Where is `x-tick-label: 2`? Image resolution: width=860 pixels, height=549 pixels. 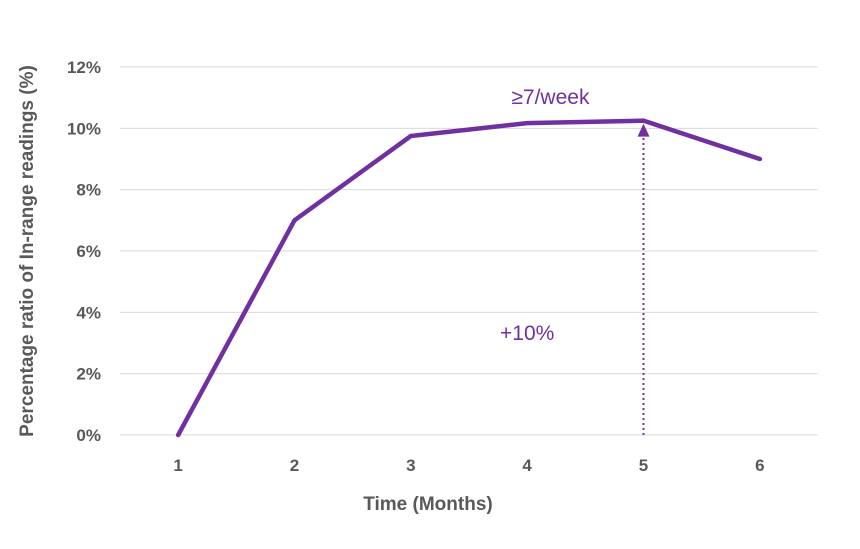
x-tick-label: 2 is located at coordinates (294, 465).